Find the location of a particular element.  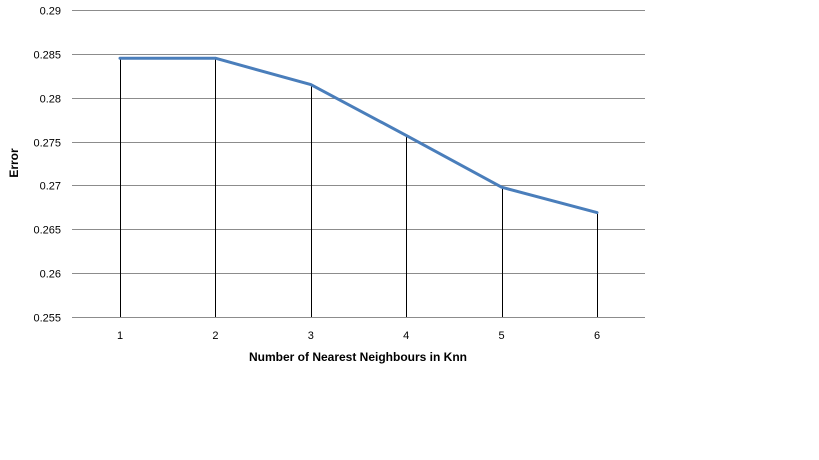

x-tick-label: 2 is located at coordinates (215, 336).